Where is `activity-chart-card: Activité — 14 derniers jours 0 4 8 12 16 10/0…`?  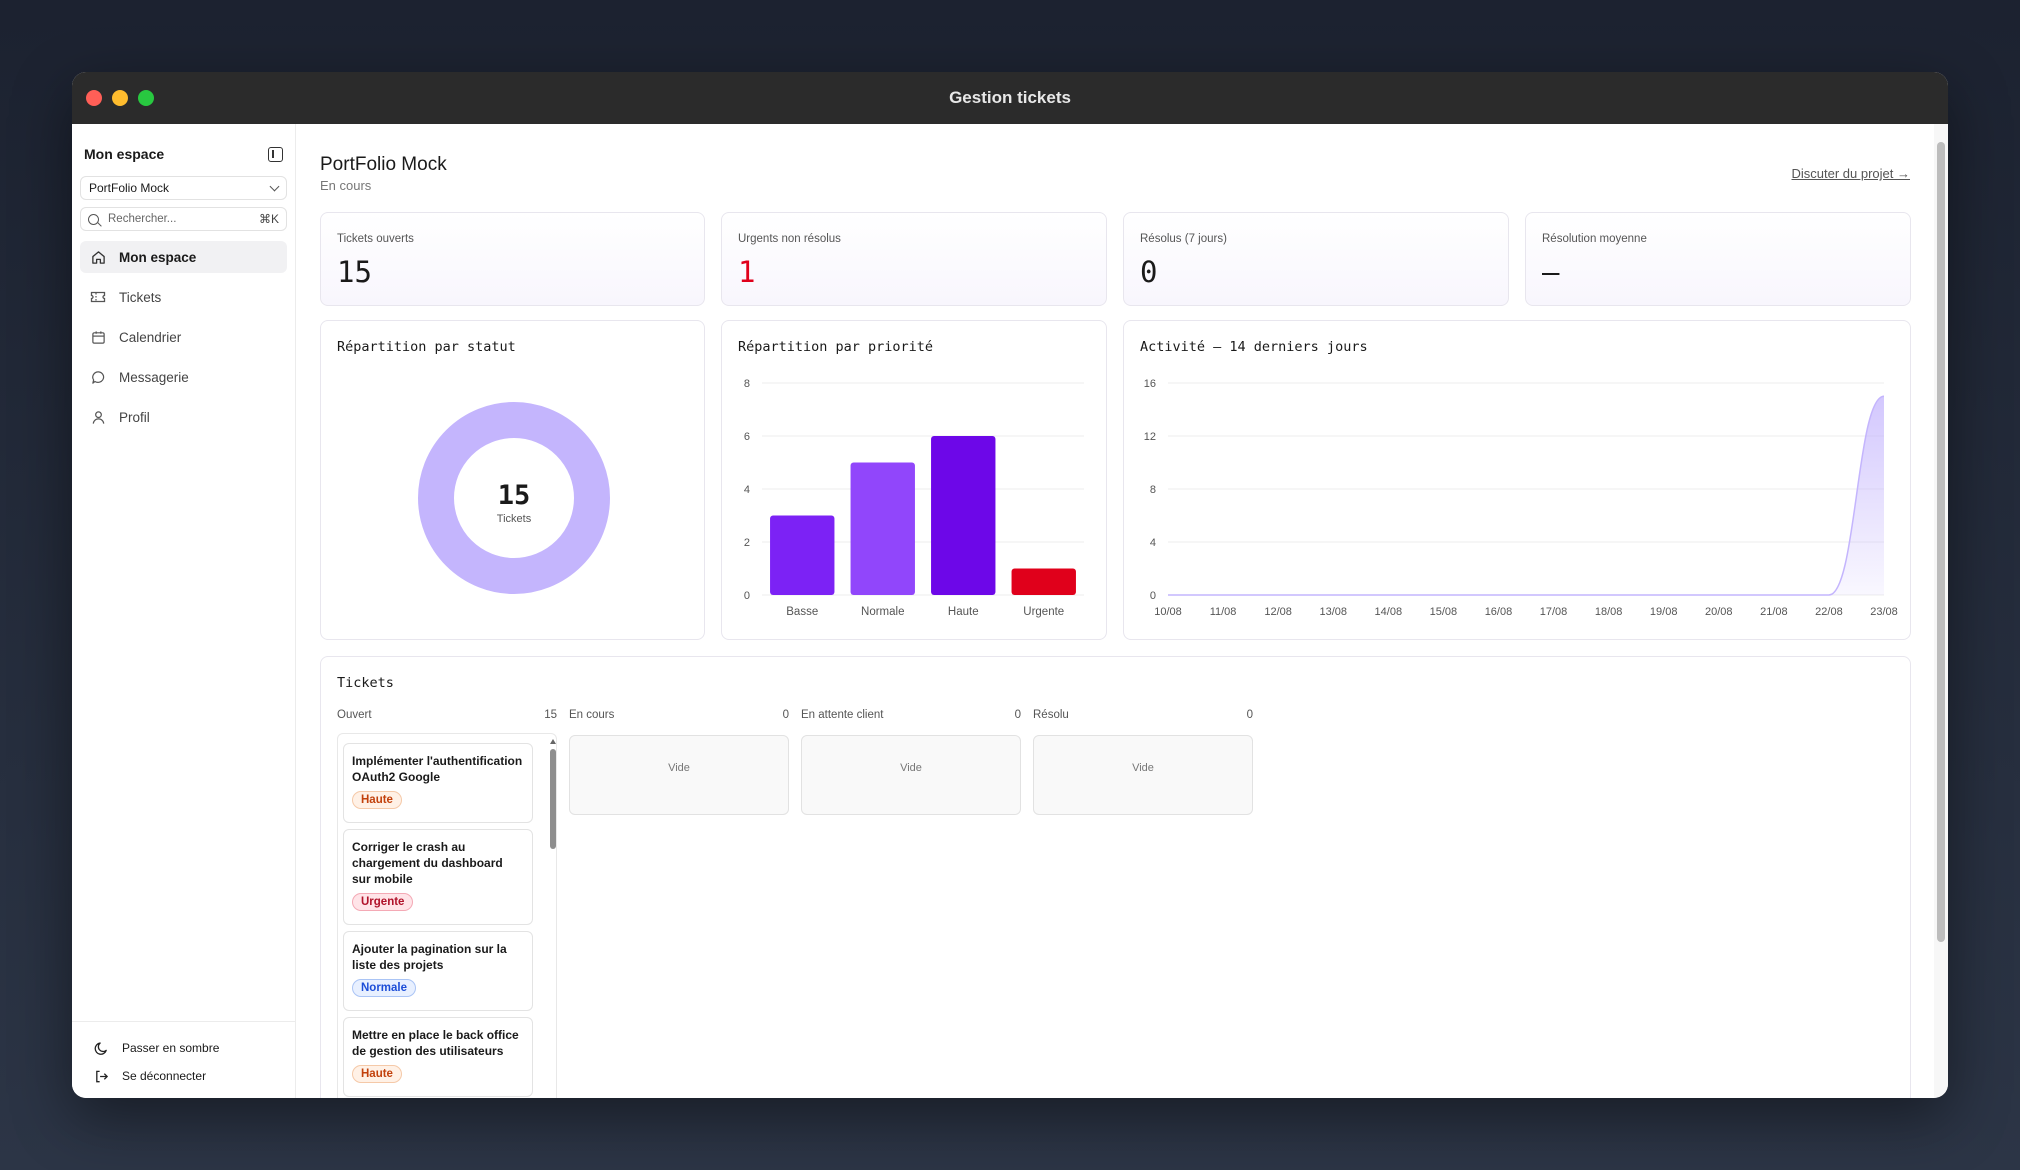
activity-chart-card: Activité — 14 derniers jours 0 4 8 12 16 10/0… is located at coordinates (1517, 480).